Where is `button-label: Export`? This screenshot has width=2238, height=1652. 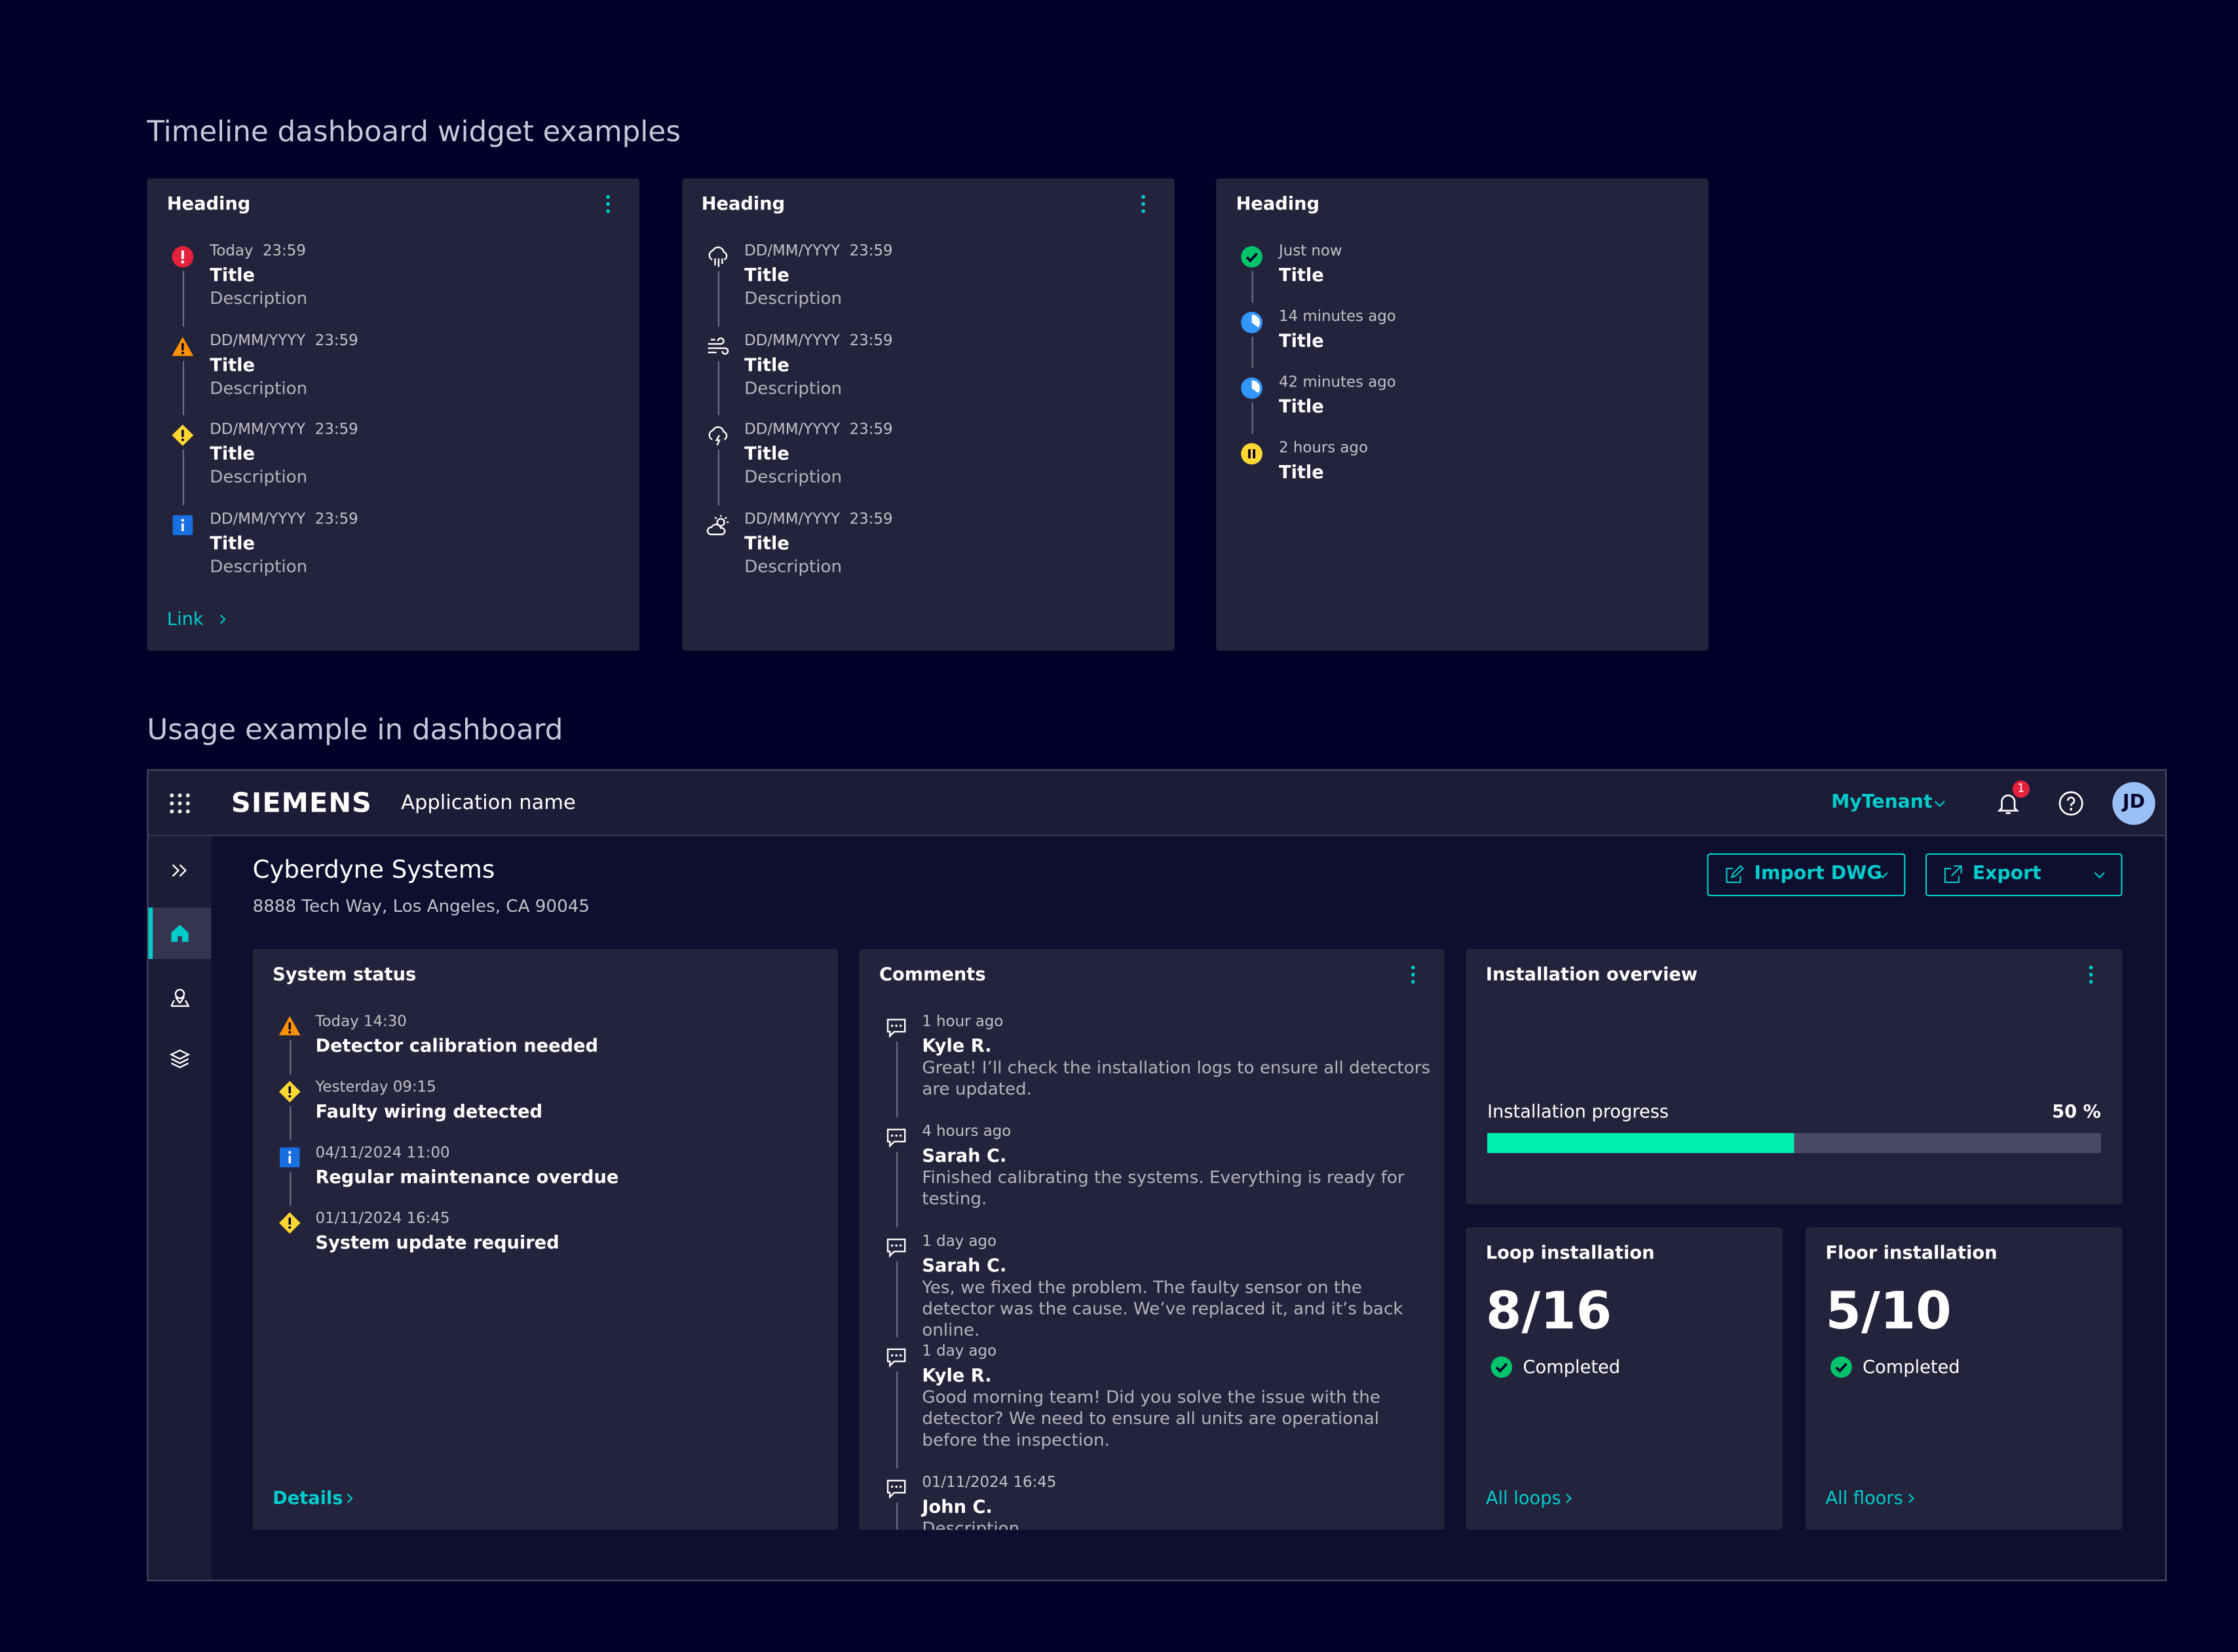
button-label: Export is located at coordinates (2006, 874).